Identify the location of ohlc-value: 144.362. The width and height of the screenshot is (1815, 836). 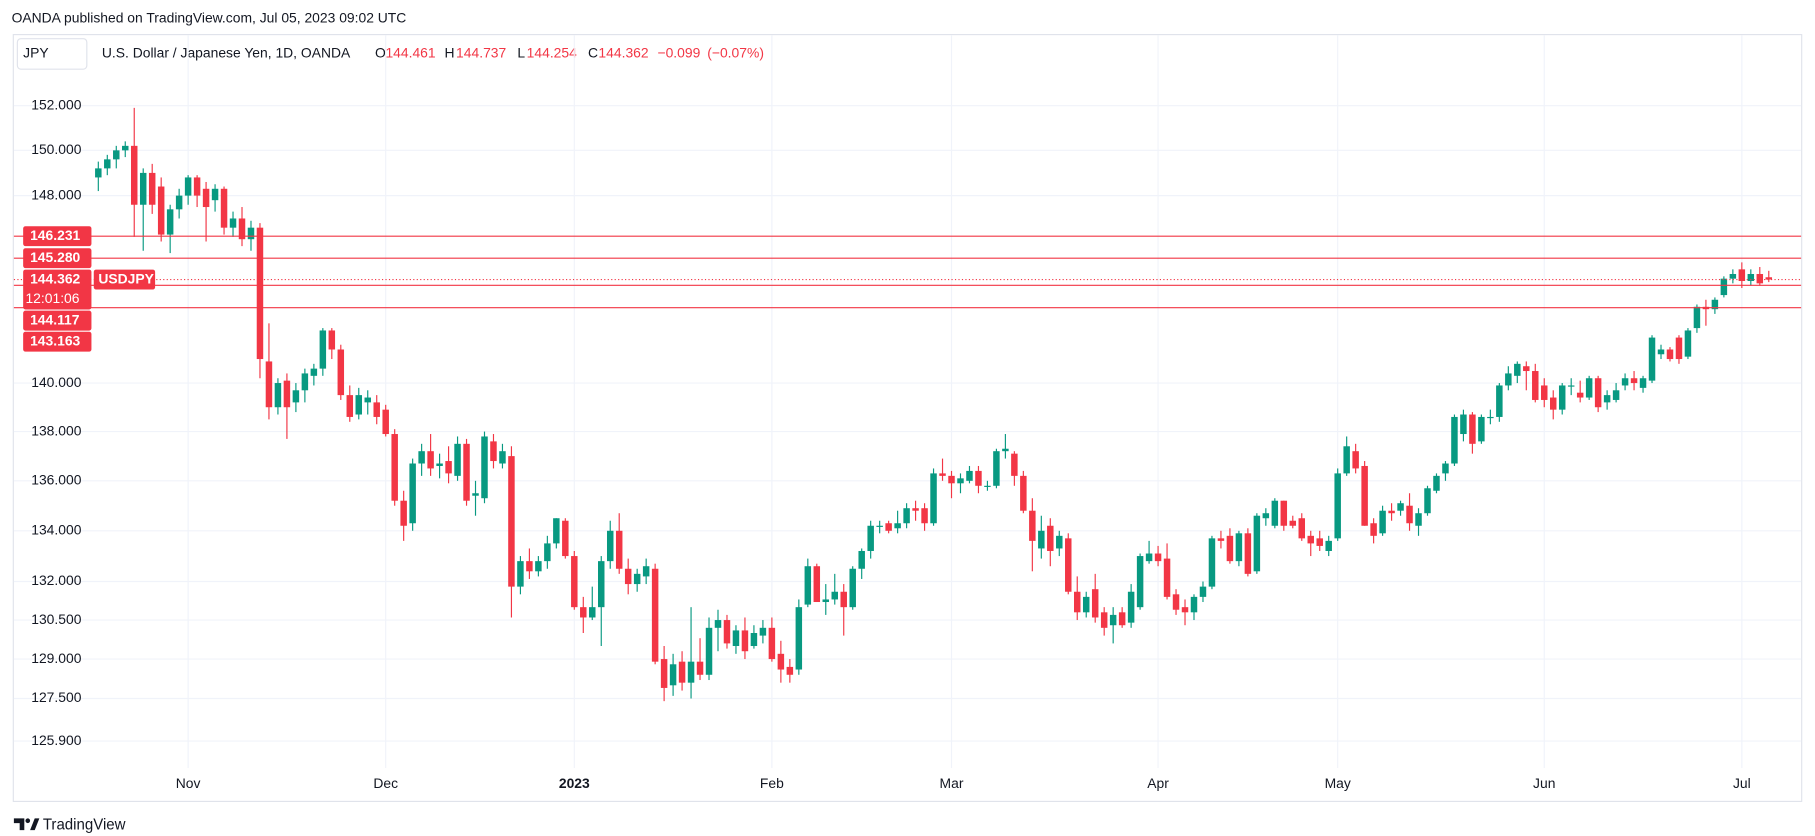
(623, 53).